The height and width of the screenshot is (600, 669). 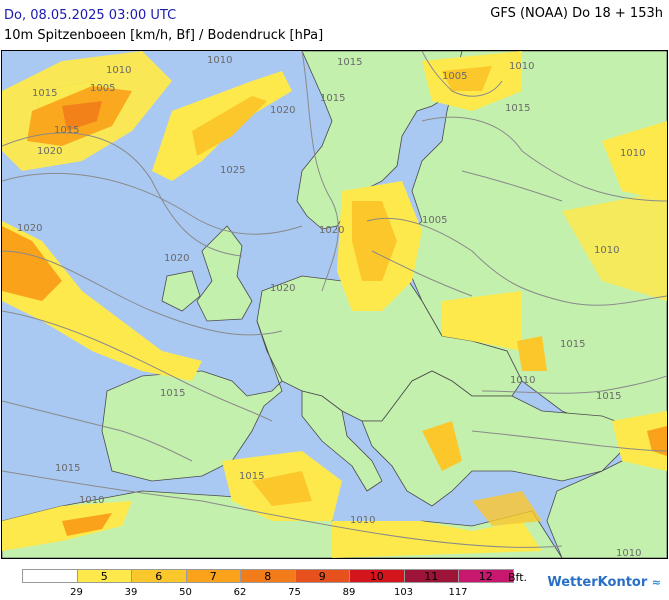 I want to click on legend-tick: 103, so click(x=403, y=592).